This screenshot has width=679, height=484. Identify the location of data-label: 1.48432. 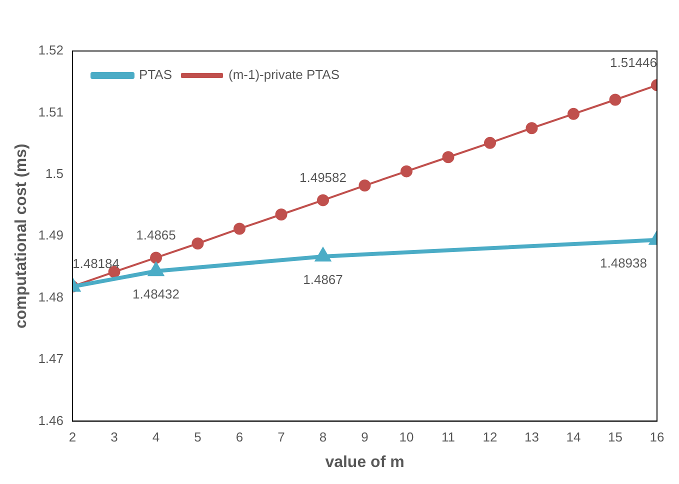
(156, 294).